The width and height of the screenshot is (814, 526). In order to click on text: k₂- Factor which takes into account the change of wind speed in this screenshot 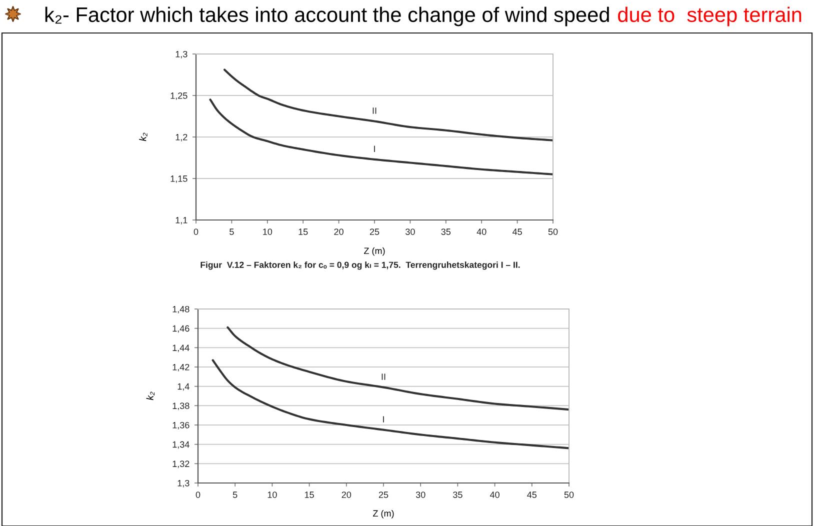, I will do `click(327, 16)`.